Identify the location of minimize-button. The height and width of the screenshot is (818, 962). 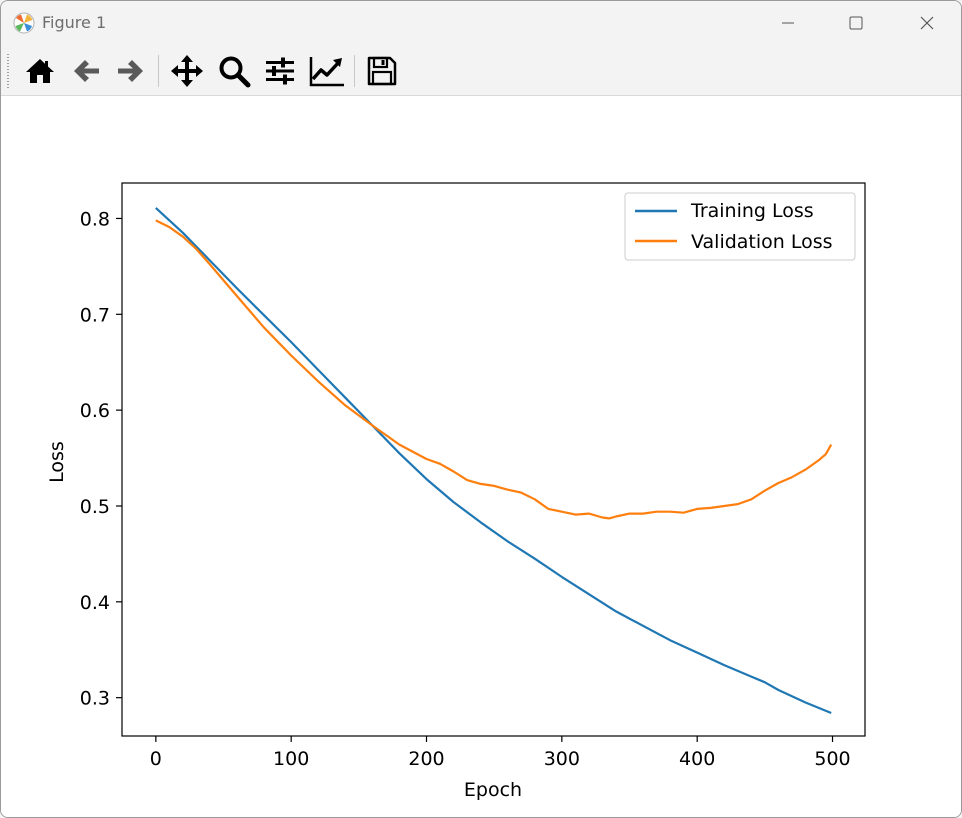
(788, 23).